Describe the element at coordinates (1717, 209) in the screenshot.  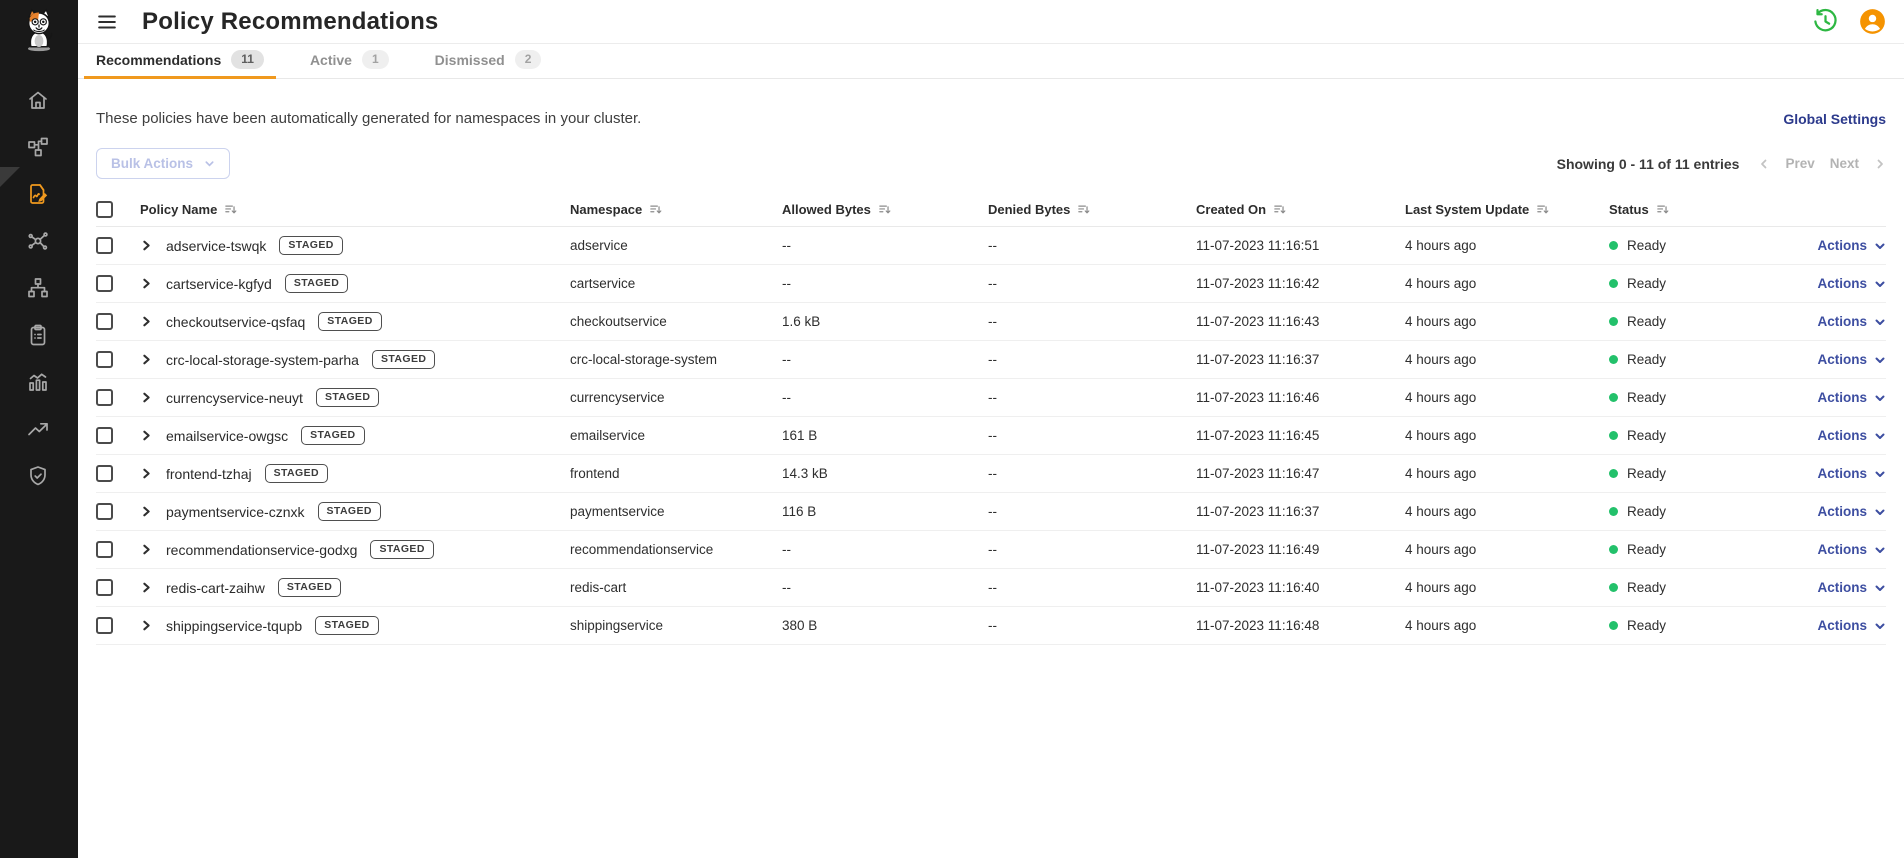
I see `column-header: Status` at that location.